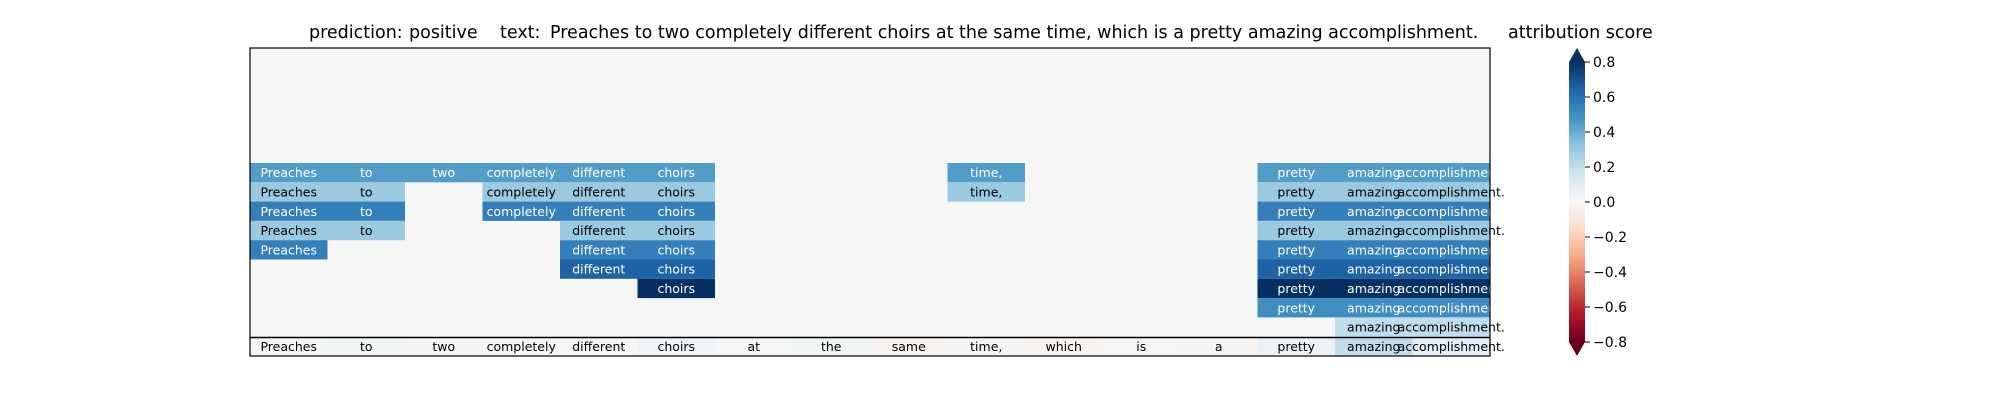 This screenshot has height=400, width=2000. I want to click on prediction-value: positive, so click(443, 33).